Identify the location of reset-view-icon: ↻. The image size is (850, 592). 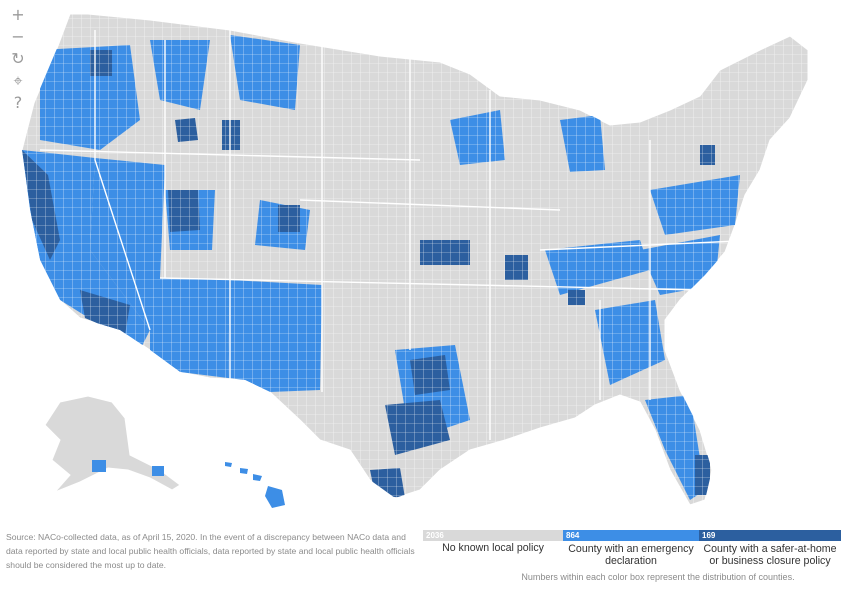
(18, 58).